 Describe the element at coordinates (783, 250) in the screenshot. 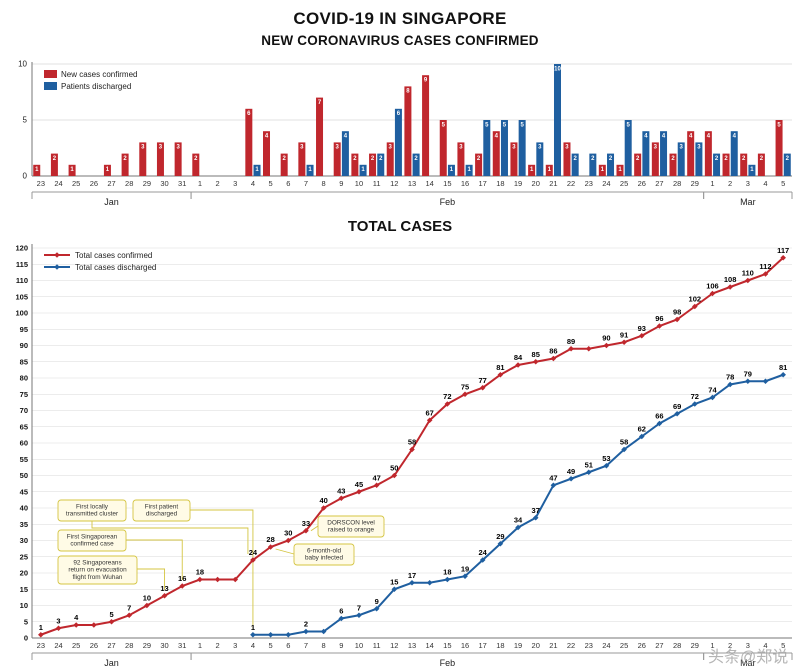

I see `point-value-label: 117` at that location.